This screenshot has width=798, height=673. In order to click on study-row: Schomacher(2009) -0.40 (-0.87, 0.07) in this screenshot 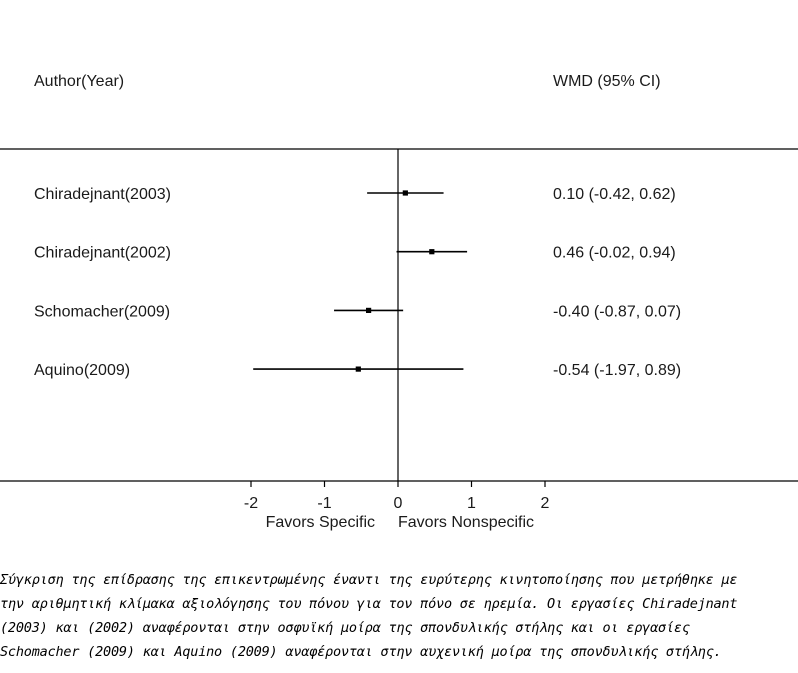, I will do `click(357, 311)`.